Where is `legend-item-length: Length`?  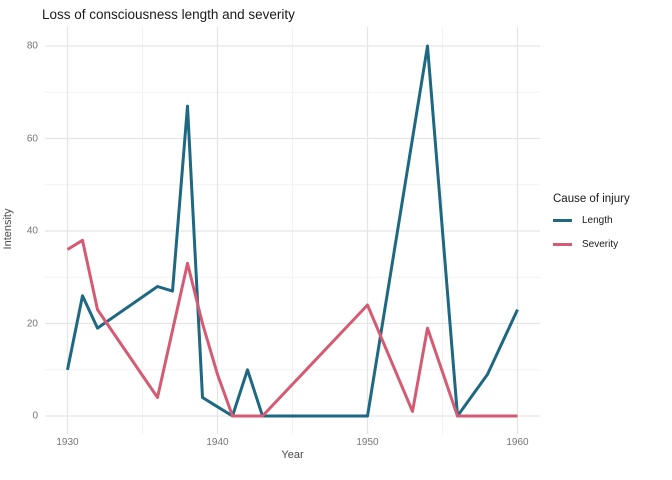
legend-item-length: Length is located at coordinates (611, 220).